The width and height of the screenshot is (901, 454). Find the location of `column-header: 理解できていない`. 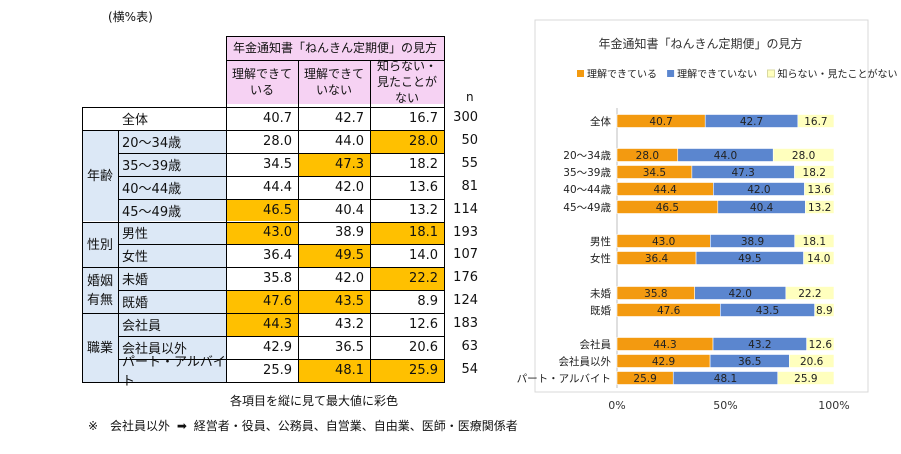

column-header: 理解できていない is located at coordinates (334, 82).